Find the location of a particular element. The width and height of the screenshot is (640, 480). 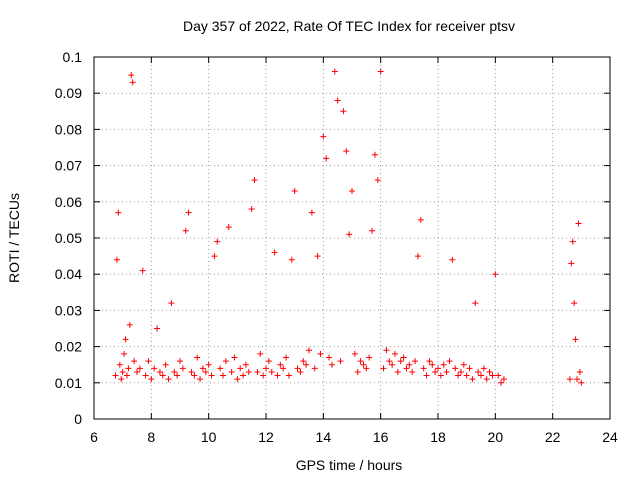

x-tick-label: 10 is located at coordinates (209, 437).